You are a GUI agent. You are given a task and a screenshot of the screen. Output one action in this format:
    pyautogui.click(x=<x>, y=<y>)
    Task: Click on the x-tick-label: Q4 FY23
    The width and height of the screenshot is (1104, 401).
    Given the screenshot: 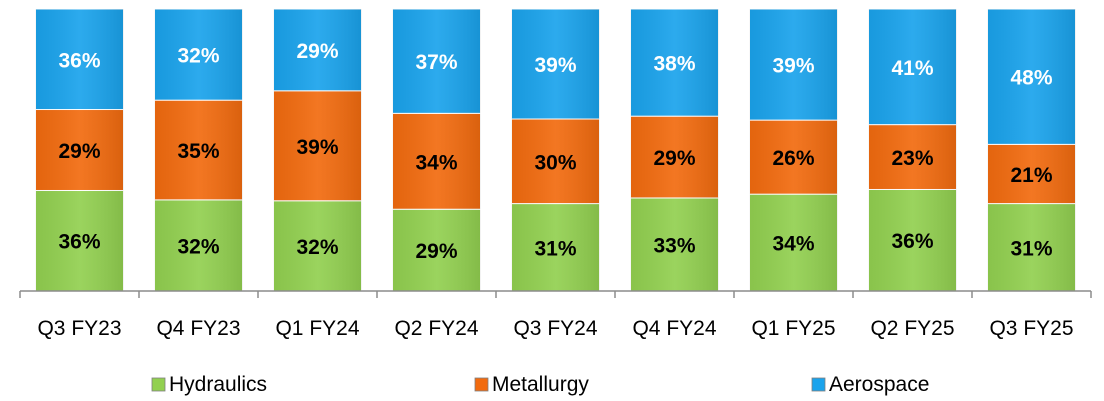 What is the action you would take?
    pyautogui.click(x=198, y=328)
    